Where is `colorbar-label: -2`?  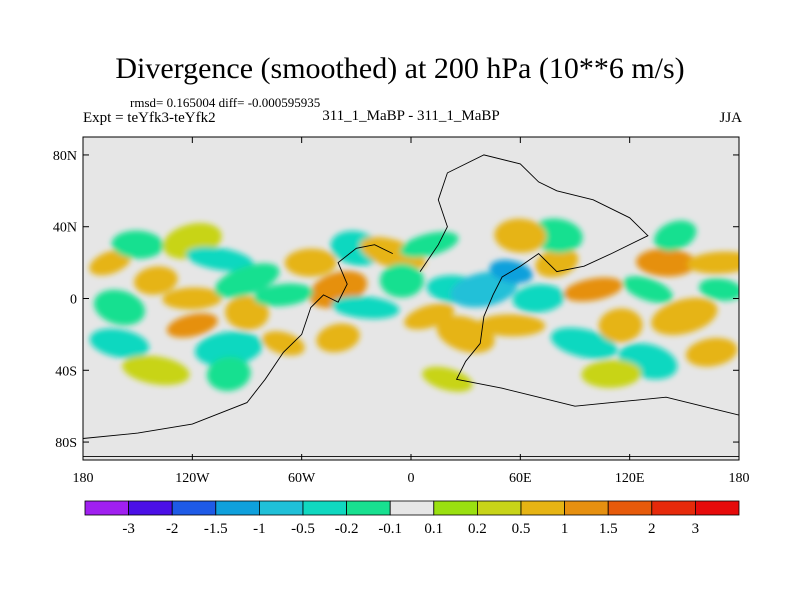
colorbar-label: -2 is located at coordinates (172, 529).